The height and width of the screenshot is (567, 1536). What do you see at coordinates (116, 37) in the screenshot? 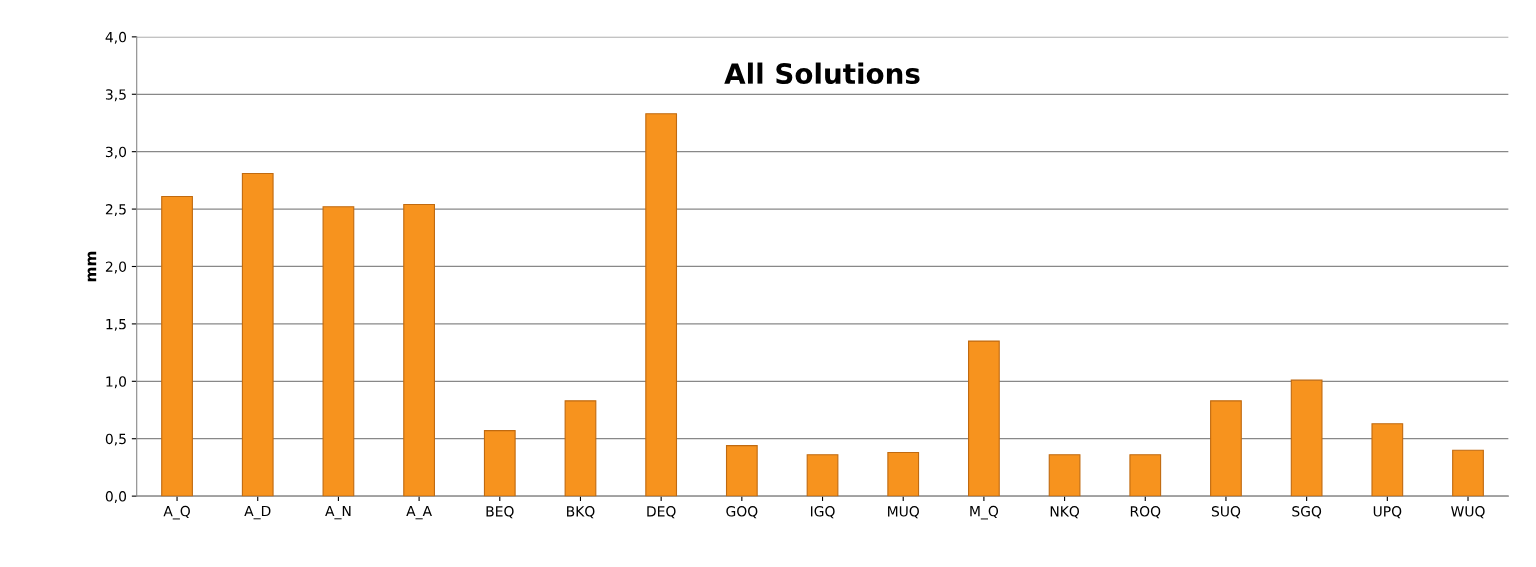
I see `y-tick-label: 4,0` at bounding box center [116, 37].